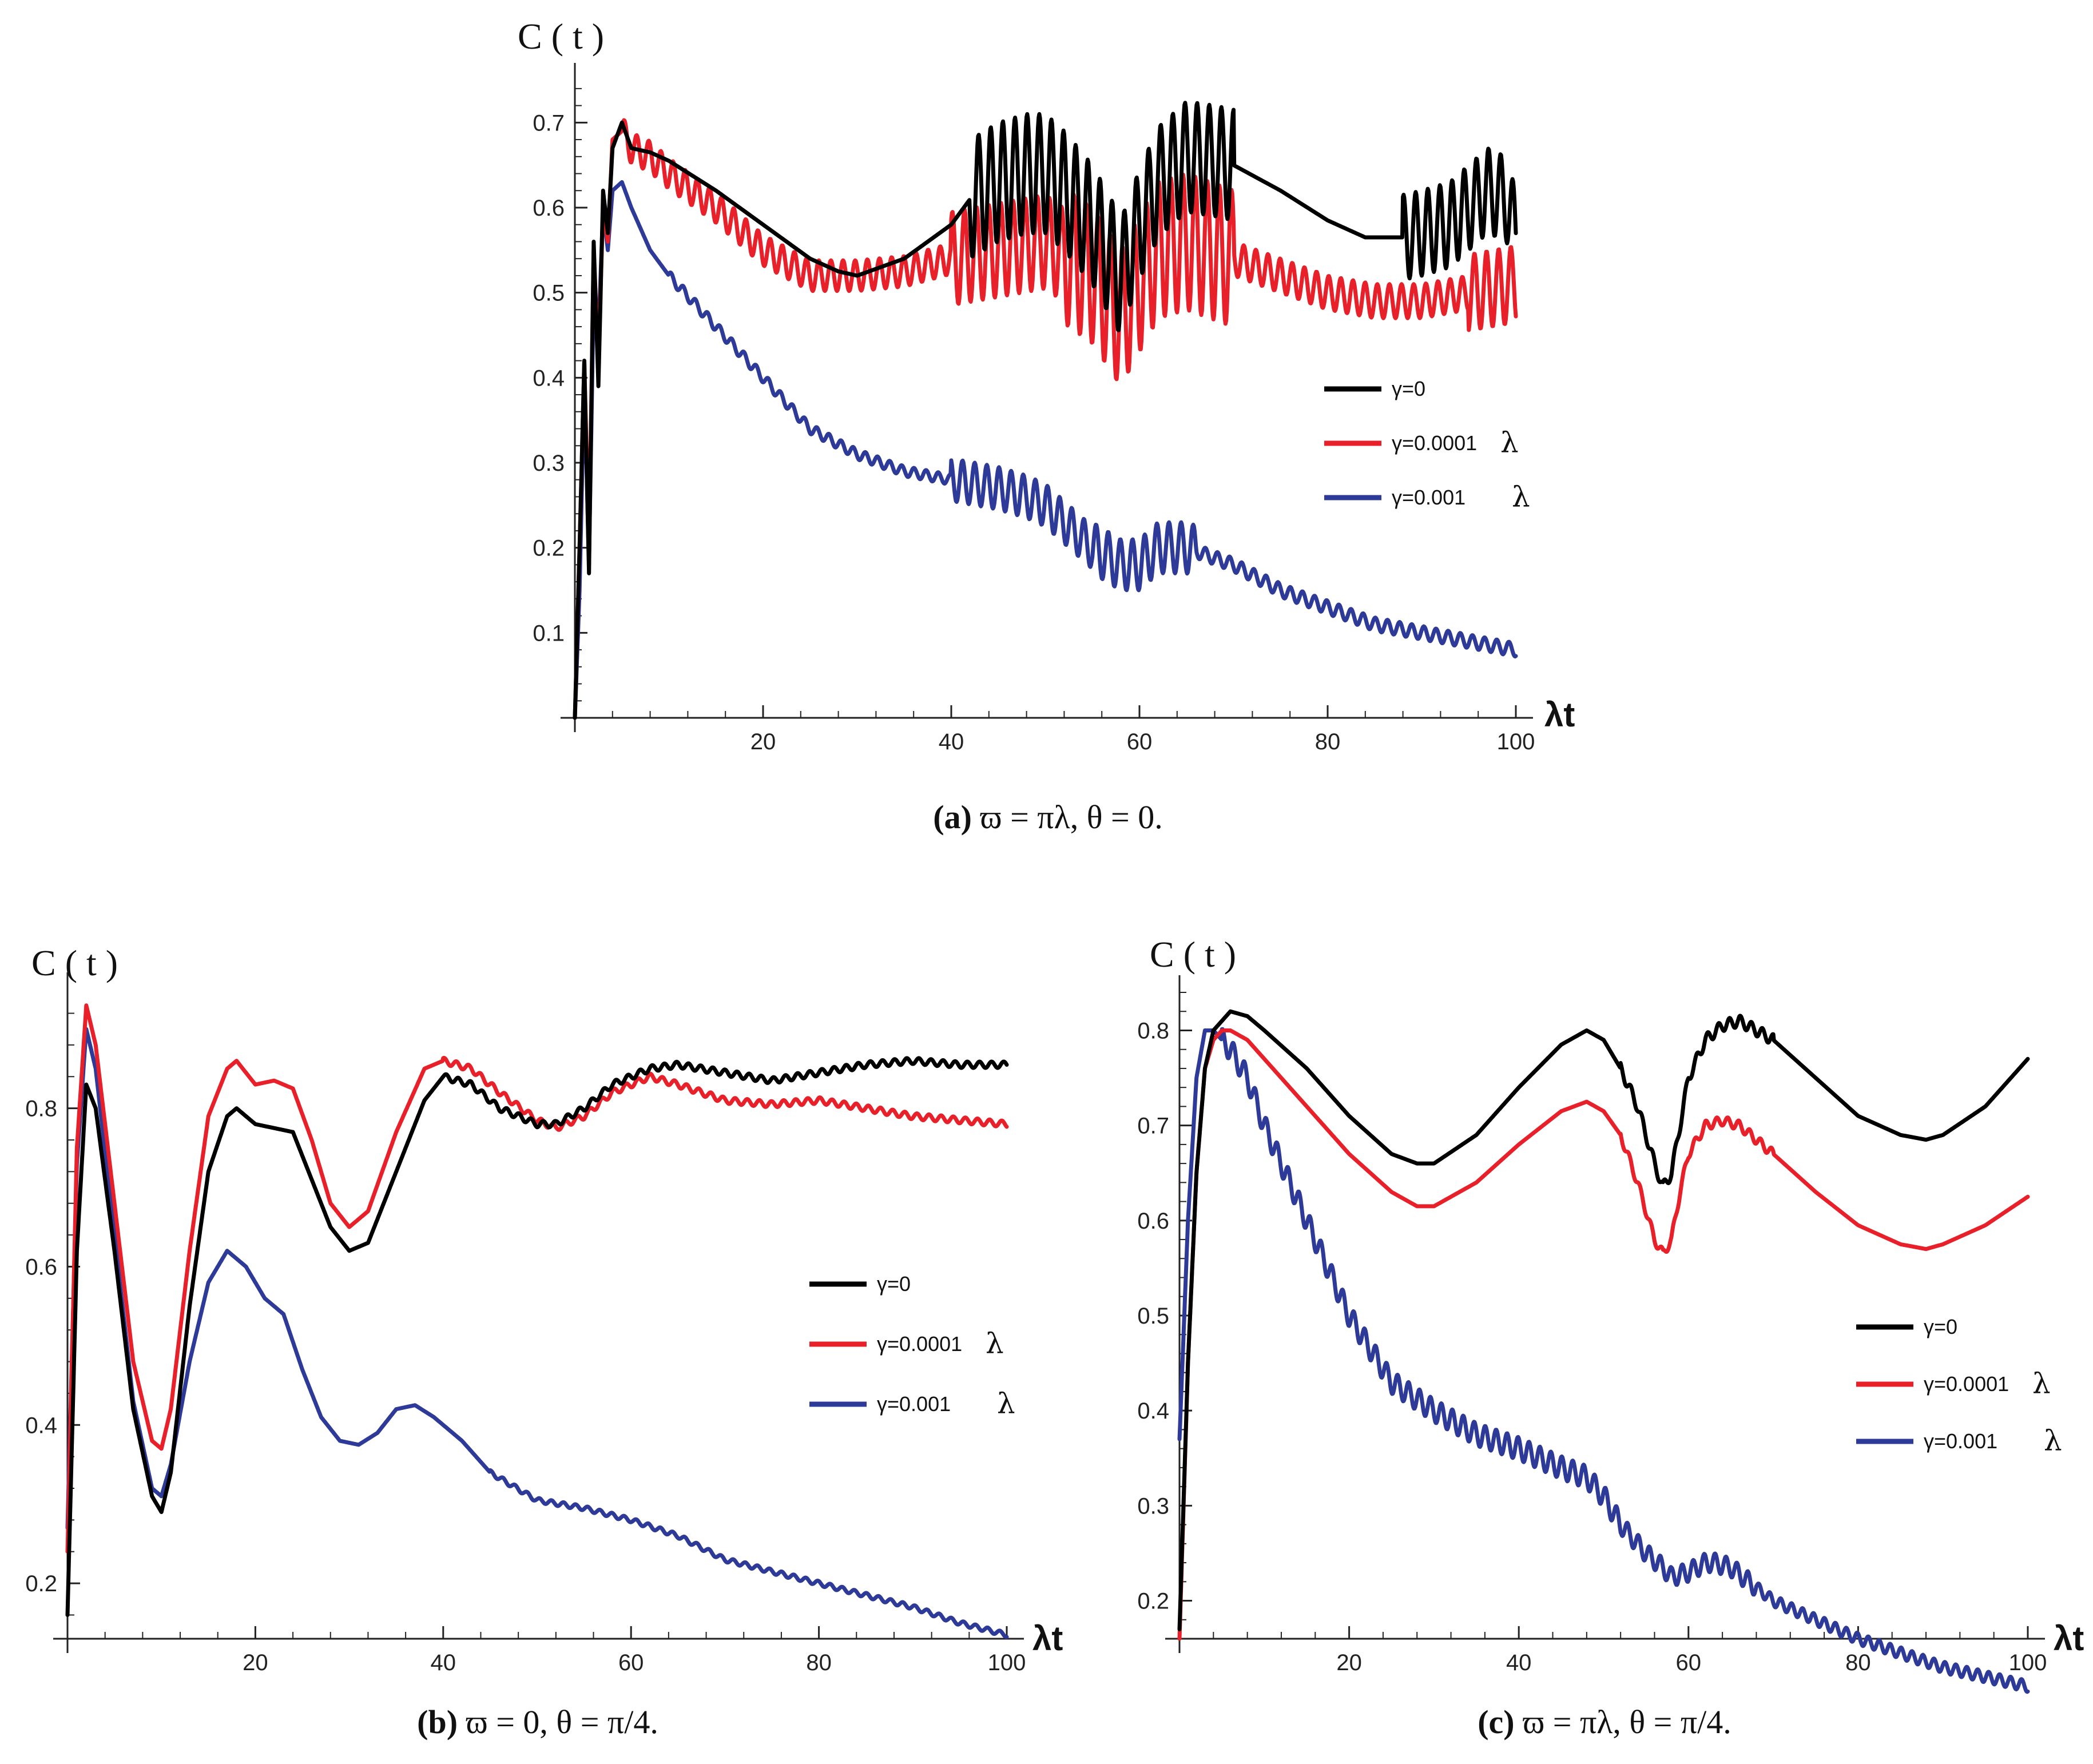 The width and height of the screenshot is (2093, 1764). What do you see at coordinates (1604, 1722) in the screenshot?
I see `panel-caption: (c) ϖ = πλ, θ = π/4.` at bounding box center [1604, 1722].